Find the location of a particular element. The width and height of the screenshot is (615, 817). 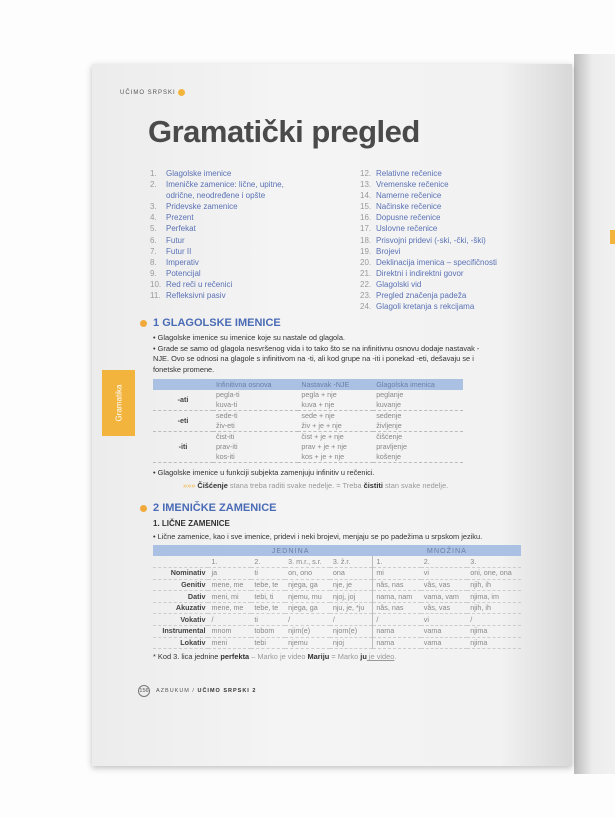

dot-icon is located at coordinates (181, 92).